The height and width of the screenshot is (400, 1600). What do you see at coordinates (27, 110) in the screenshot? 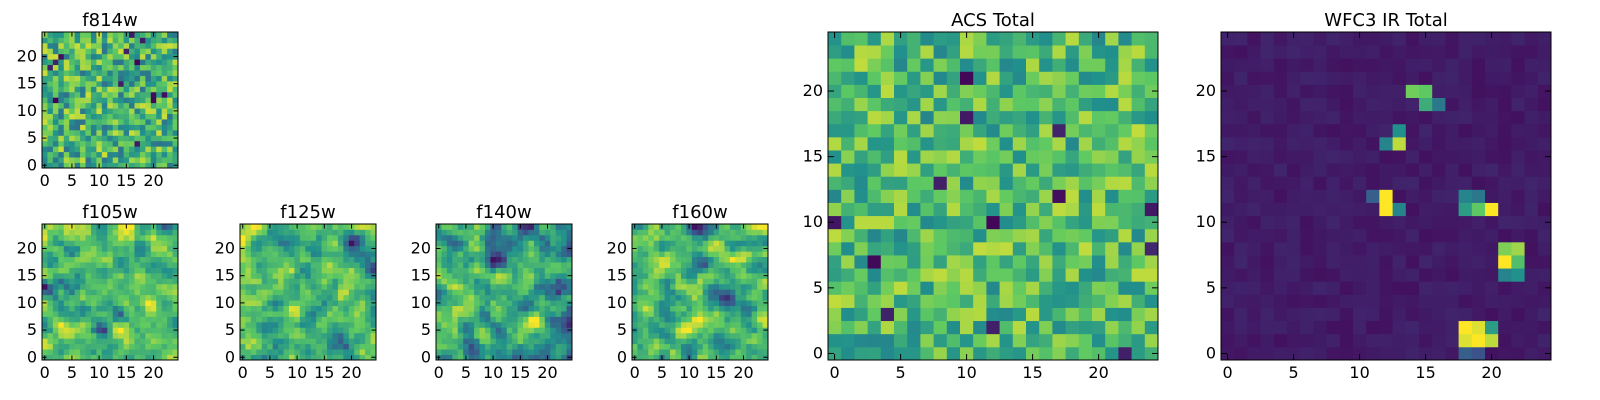
I see `y-tick-labels: 0 5 10 15 20` at bounding box center [27, 110].